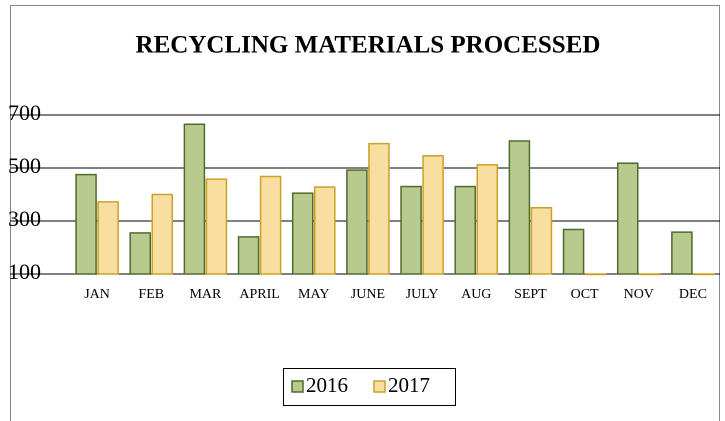 The height and width of the screenshot is (421, 725). I want to click on y-tick-label: 300, so click(24, 218).